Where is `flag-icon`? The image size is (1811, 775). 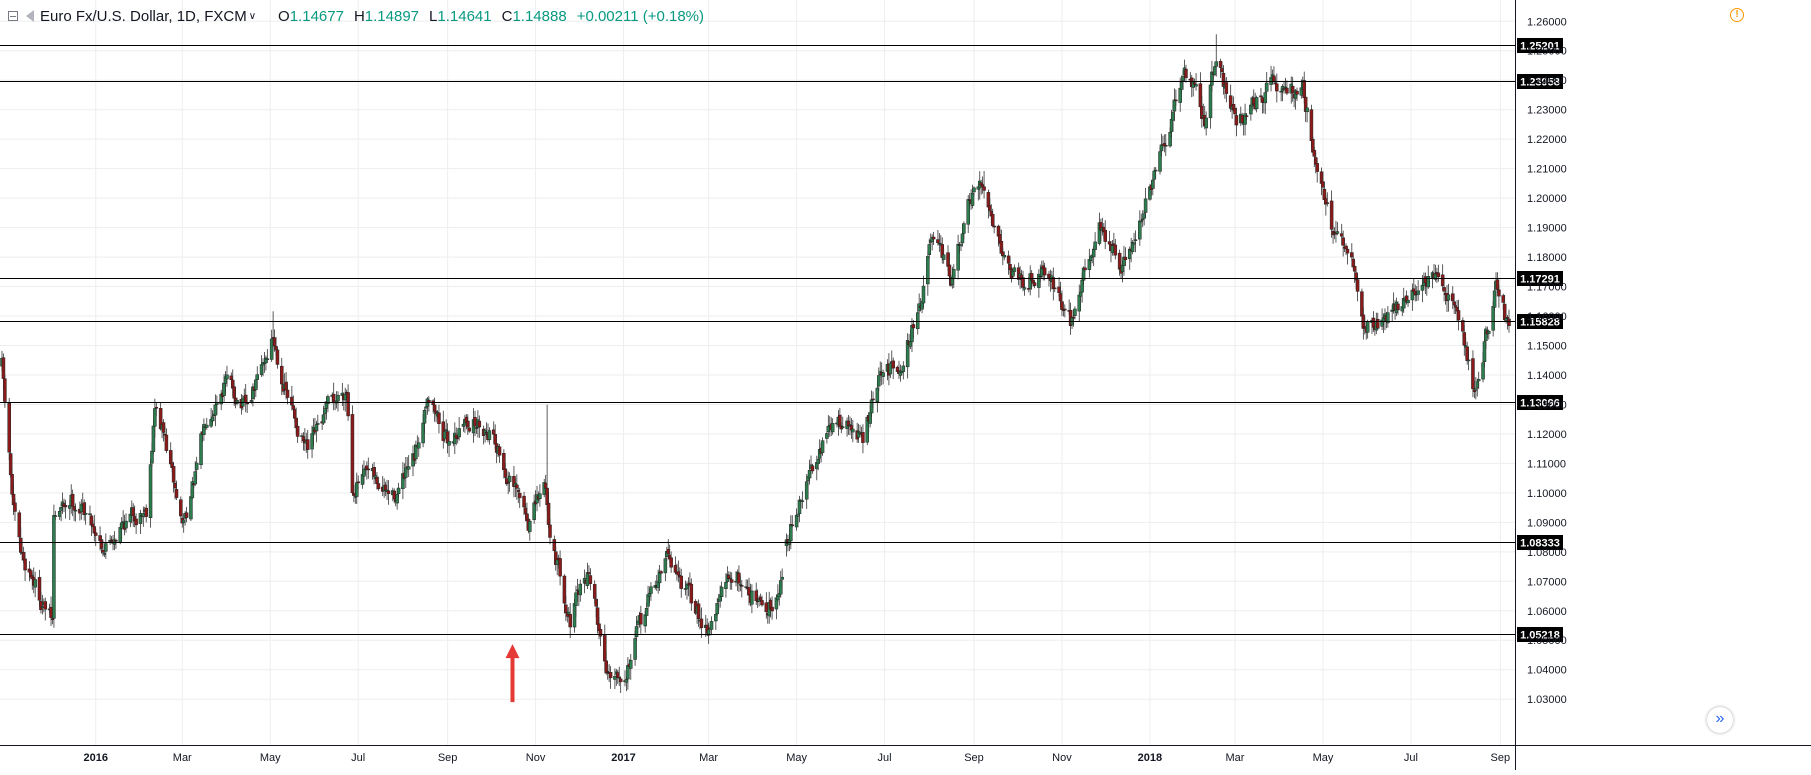
flag-icon is located at coordinates (30, 16).